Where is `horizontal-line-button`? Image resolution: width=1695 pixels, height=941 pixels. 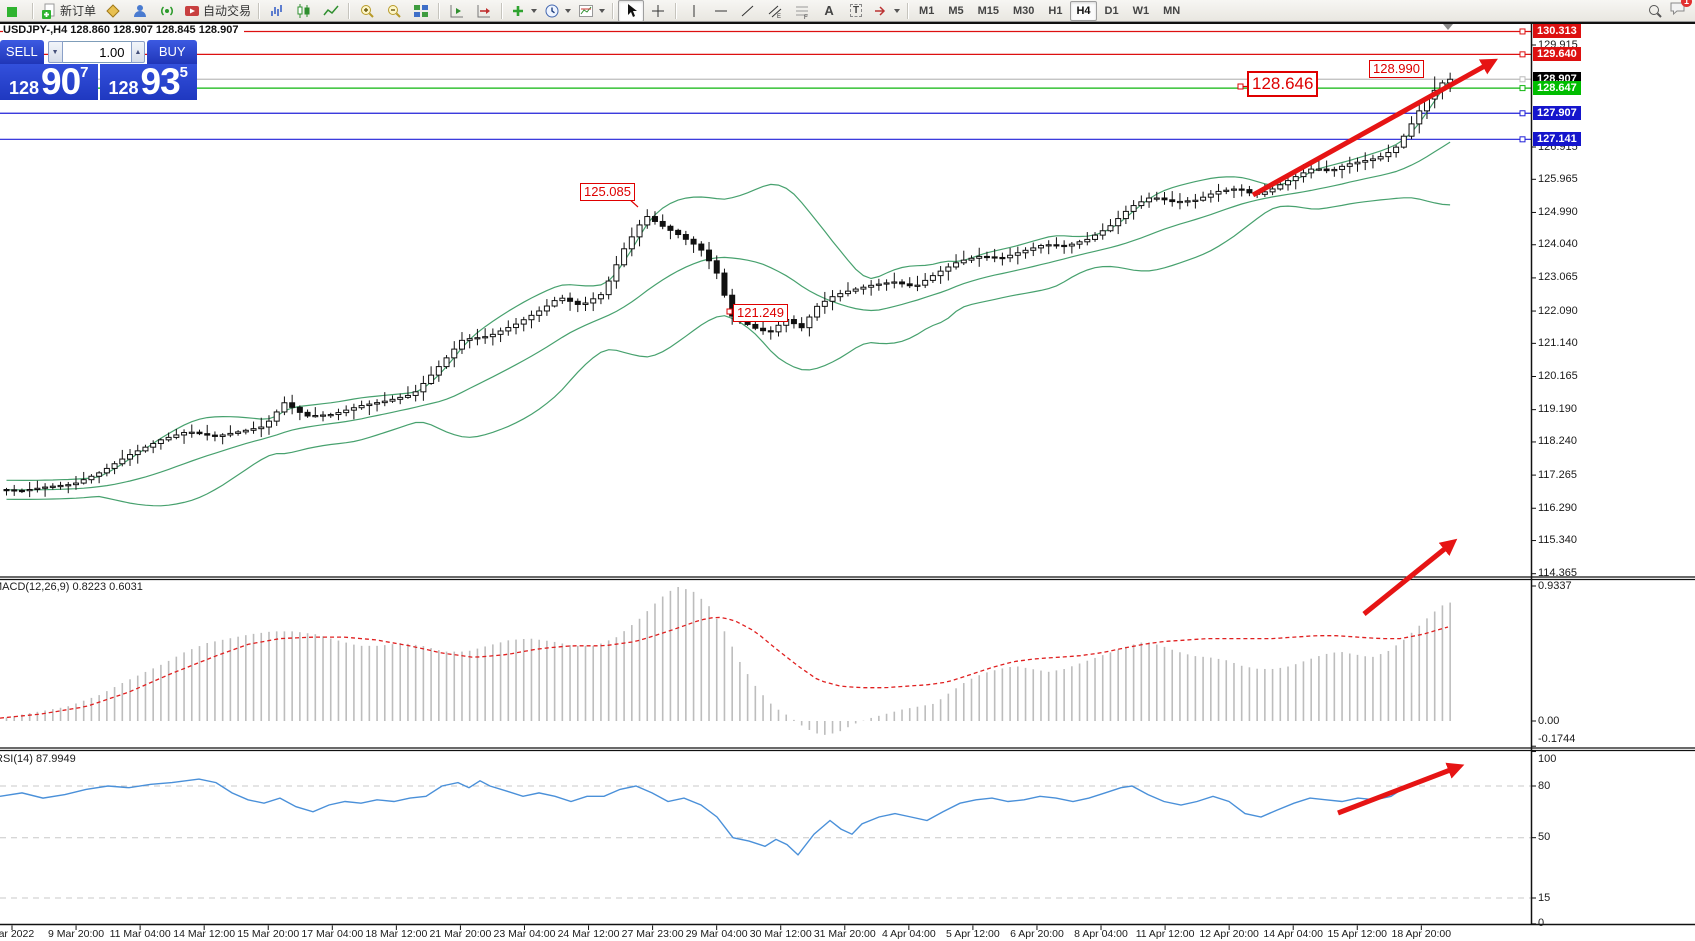
horizontal-line-button is located at coordinates (721, 11).